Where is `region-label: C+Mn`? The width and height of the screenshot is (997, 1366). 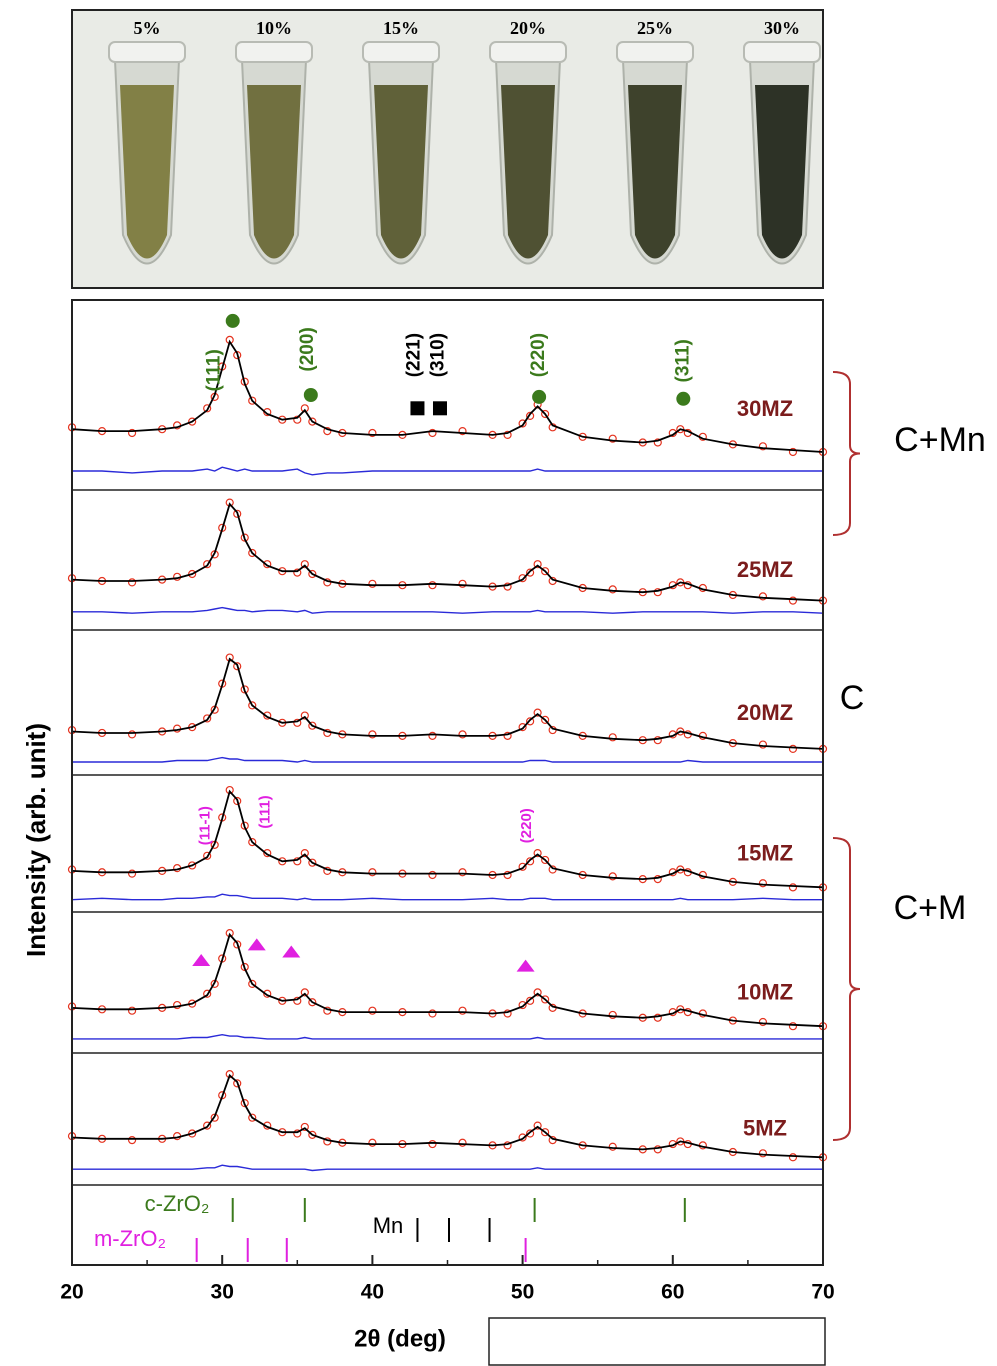 region-label: C+Mn is located at coordinates (940, 440).